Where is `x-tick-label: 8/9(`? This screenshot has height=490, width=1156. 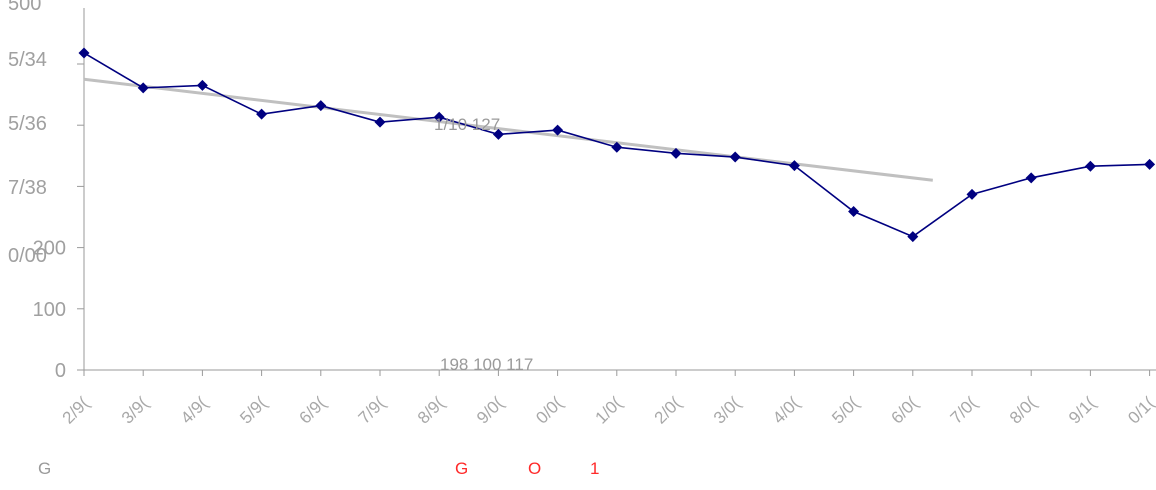
x-tick-label: 8/9( is located at coordinates (431, 410).